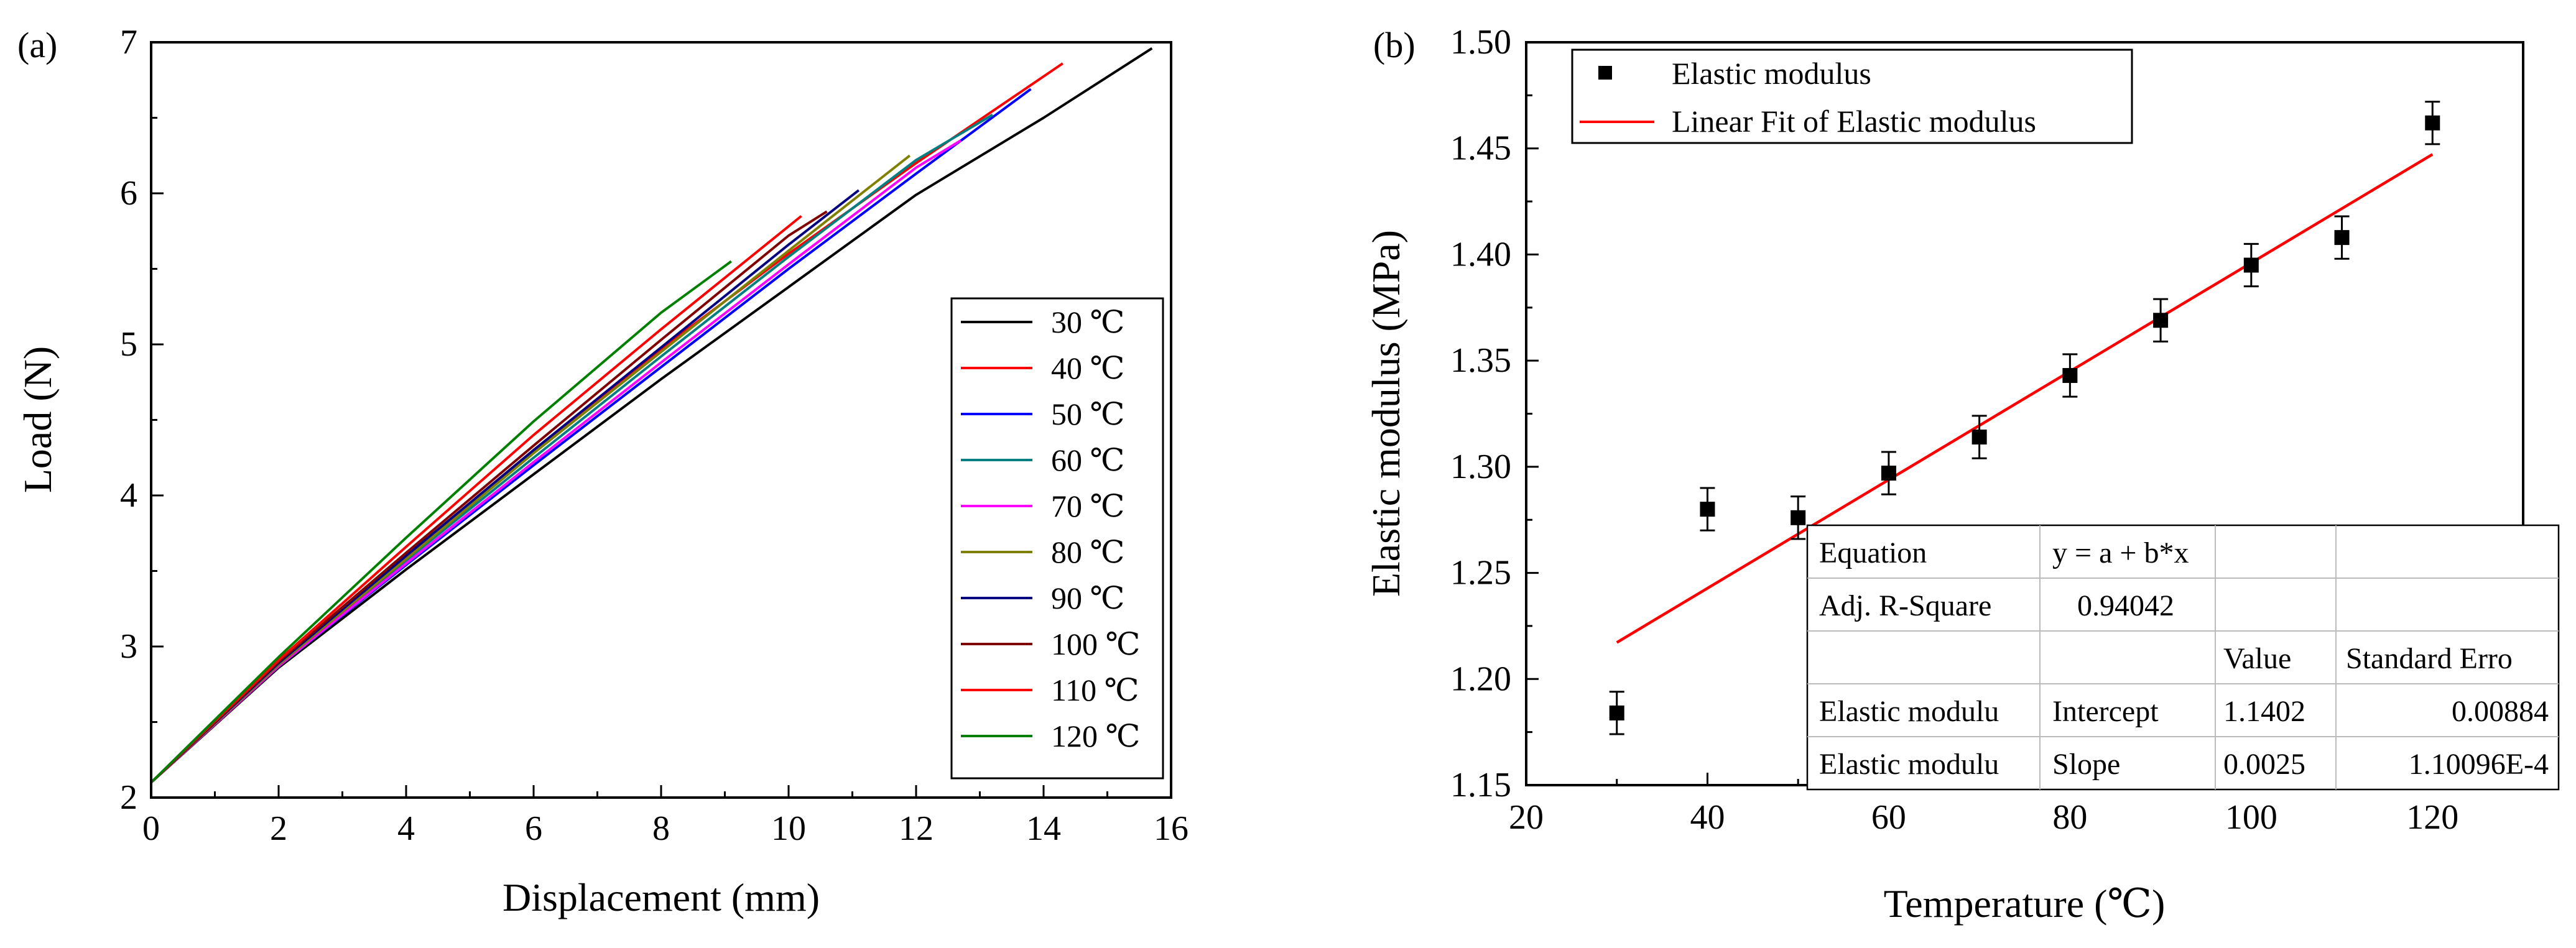 This screenshot has height=948, width=2576. Describe the element at coordinates (1088, 506) in the screenshot. I see `legend-label-4: 70 ℃` at that location.